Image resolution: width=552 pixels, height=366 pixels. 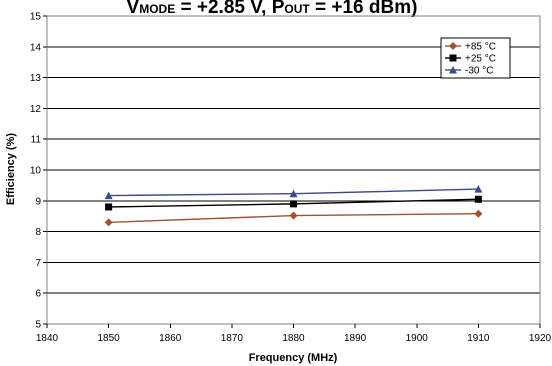 I want to click on y-tick-label: 10, so click(x=36, y=171).